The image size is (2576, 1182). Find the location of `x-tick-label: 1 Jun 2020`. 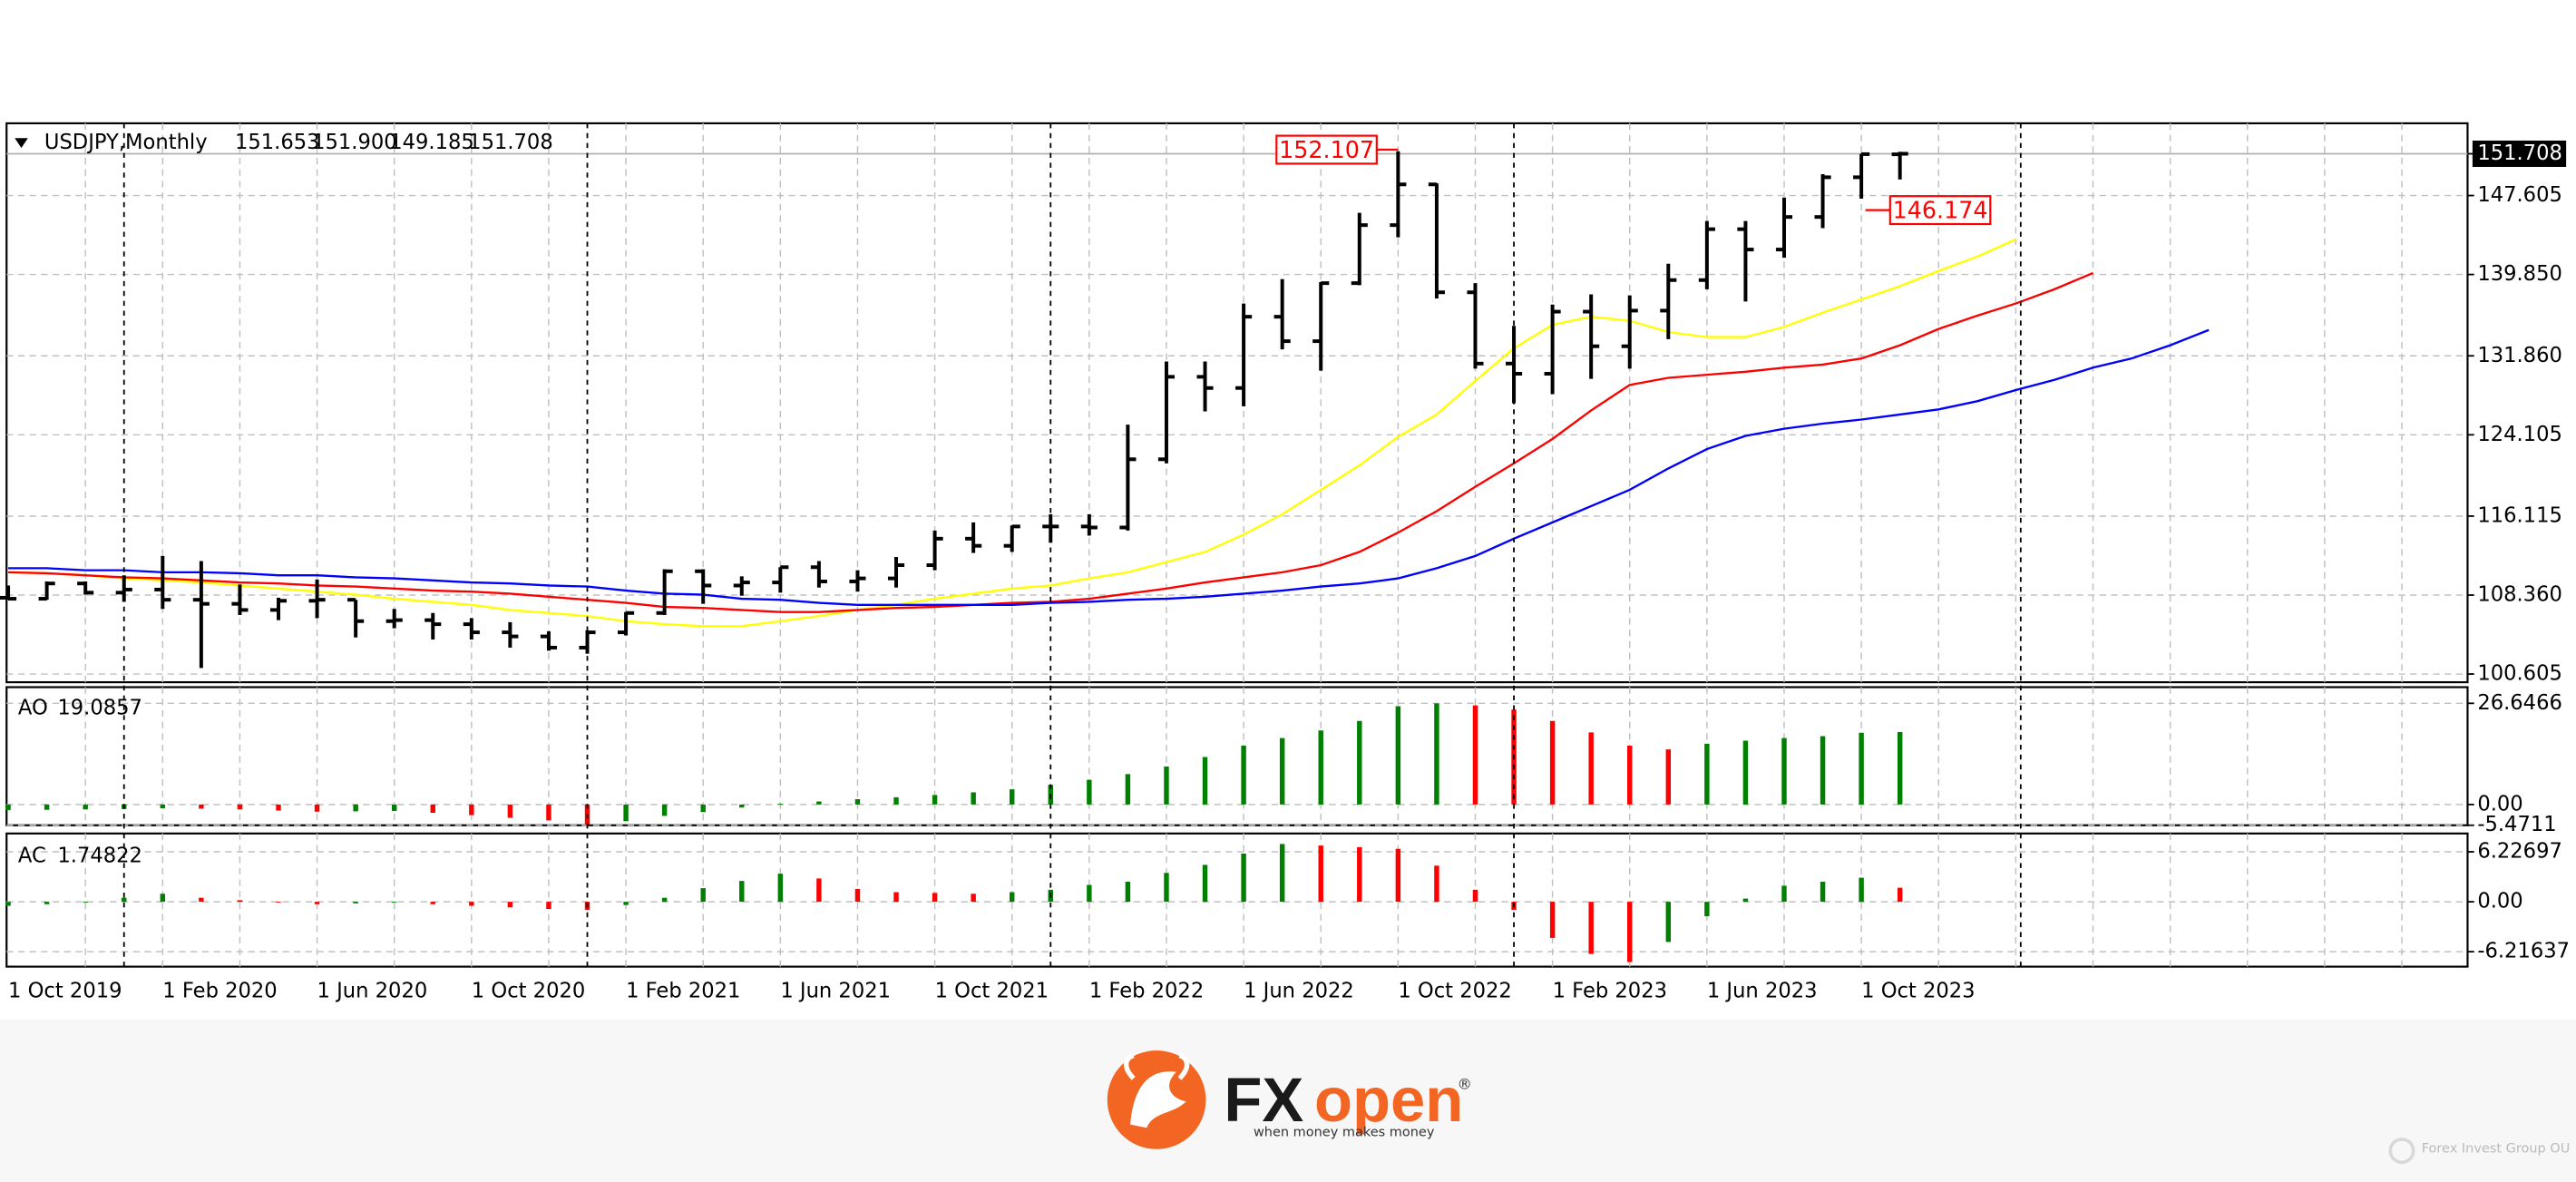

x-tick-label: 1 Jun 2020 is located at coordinates (372, 990).